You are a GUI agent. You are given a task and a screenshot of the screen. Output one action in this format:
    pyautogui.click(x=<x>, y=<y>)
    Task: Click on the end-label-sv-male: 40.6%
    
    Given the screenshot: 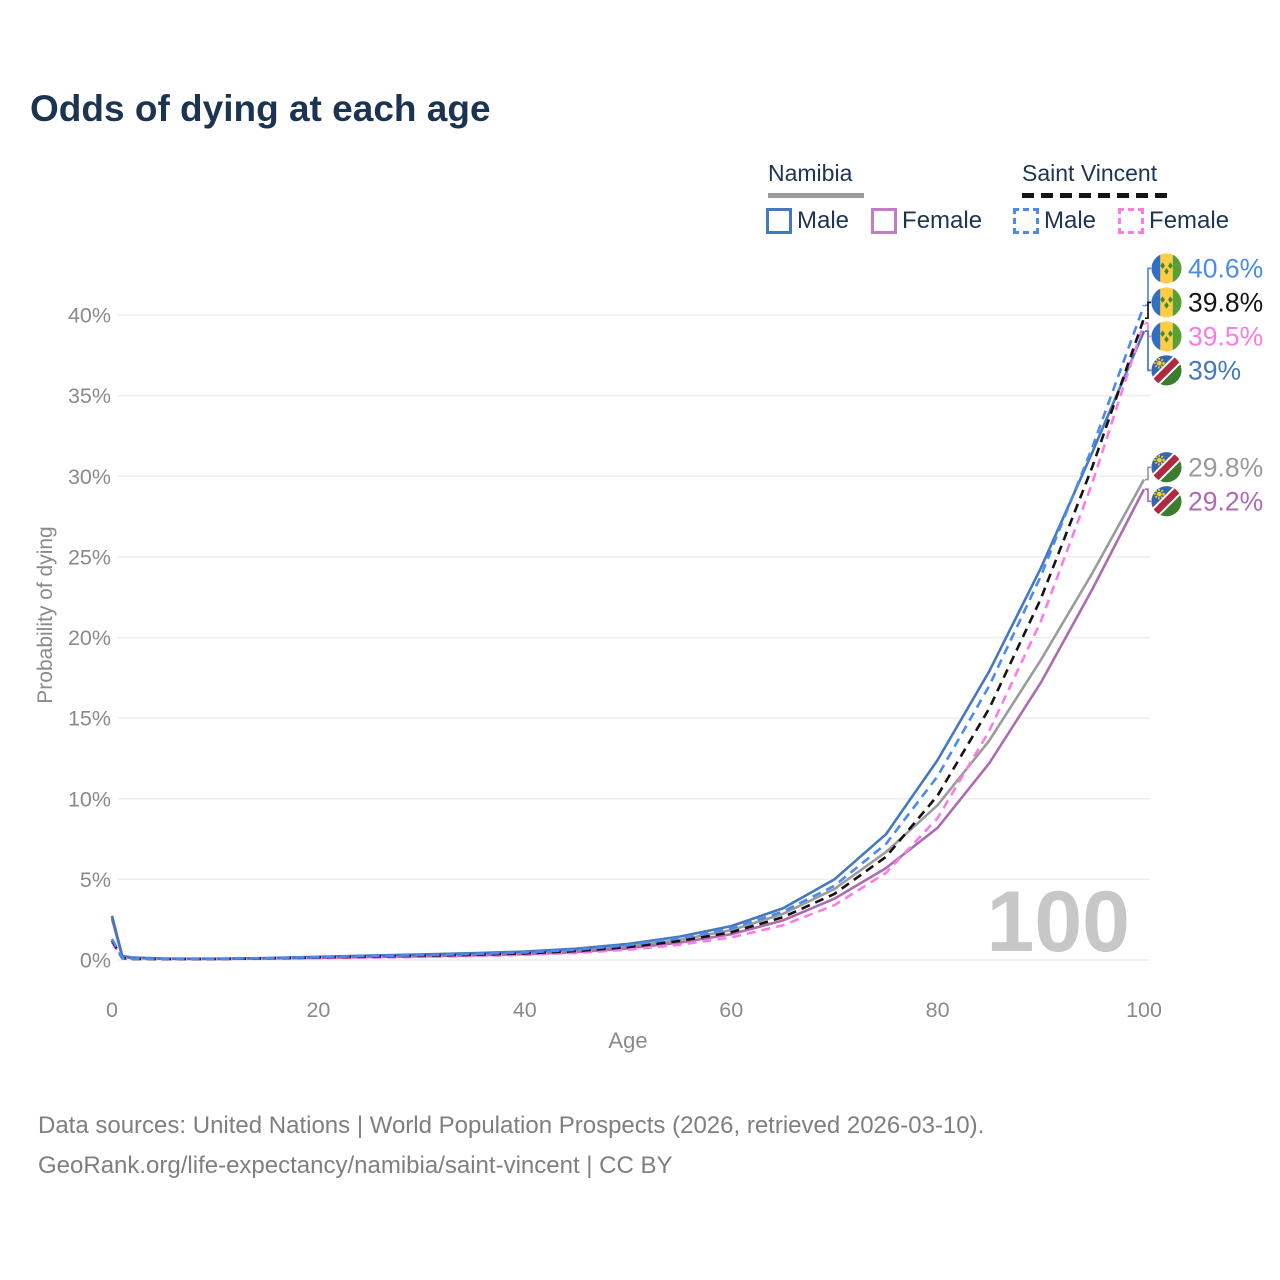 What is the action you would take?
    pyautogui.click(x=1225, y=268)
    